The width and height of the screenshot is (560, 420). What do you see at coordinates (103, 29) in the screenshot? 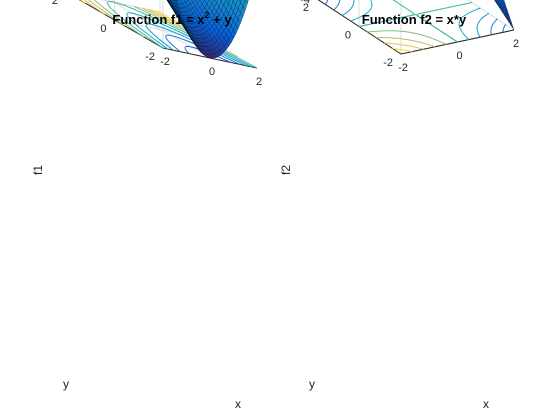
I see `y-tick-label: 0` at bounding box center [103, 29].